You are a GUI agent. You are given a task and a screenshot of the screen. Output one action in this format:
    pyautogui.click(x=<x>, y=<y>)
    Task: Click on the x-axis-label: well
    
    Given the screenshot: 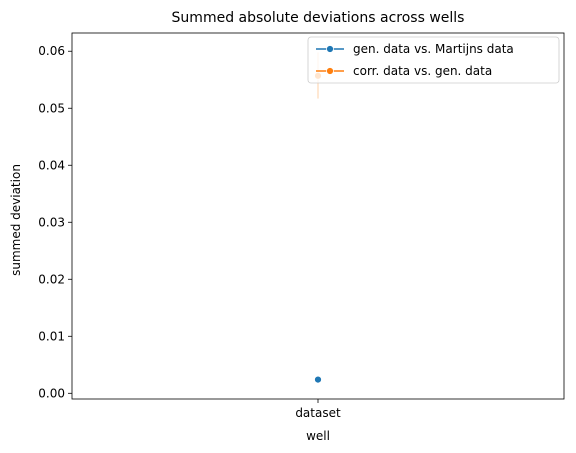 What is the action you would take?
    pyautogui.click(x=318, y=436)
    